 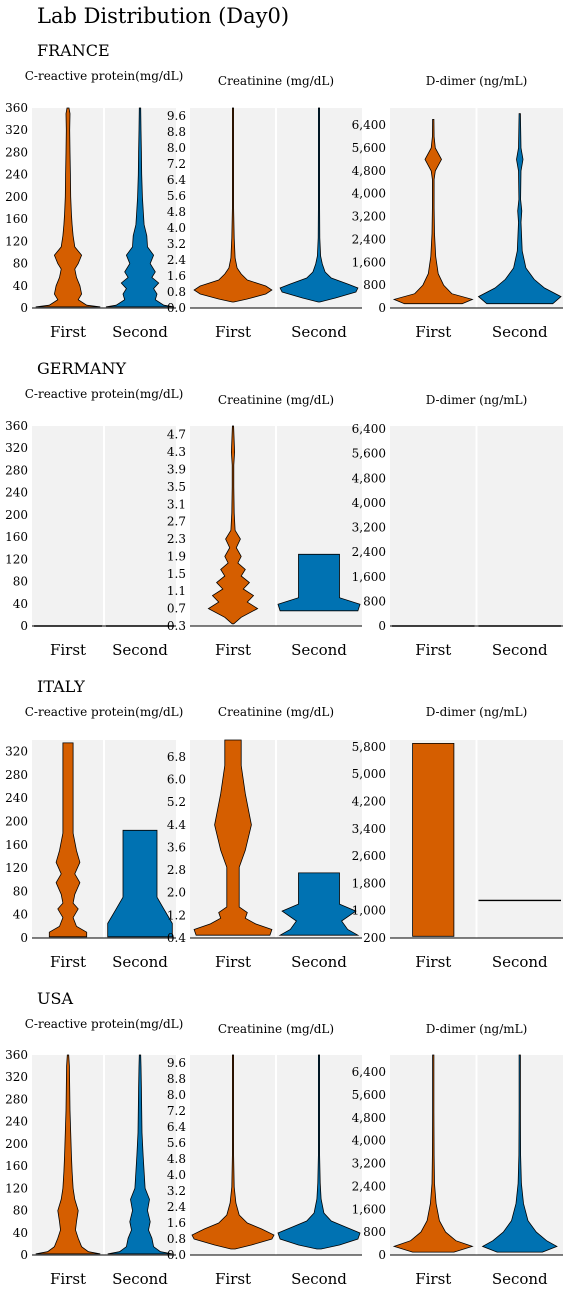 What do you see at coordinates (176, 938) in the screenshot?
I see `y-tick-label: 0.4` at bounding box center [176, 938].